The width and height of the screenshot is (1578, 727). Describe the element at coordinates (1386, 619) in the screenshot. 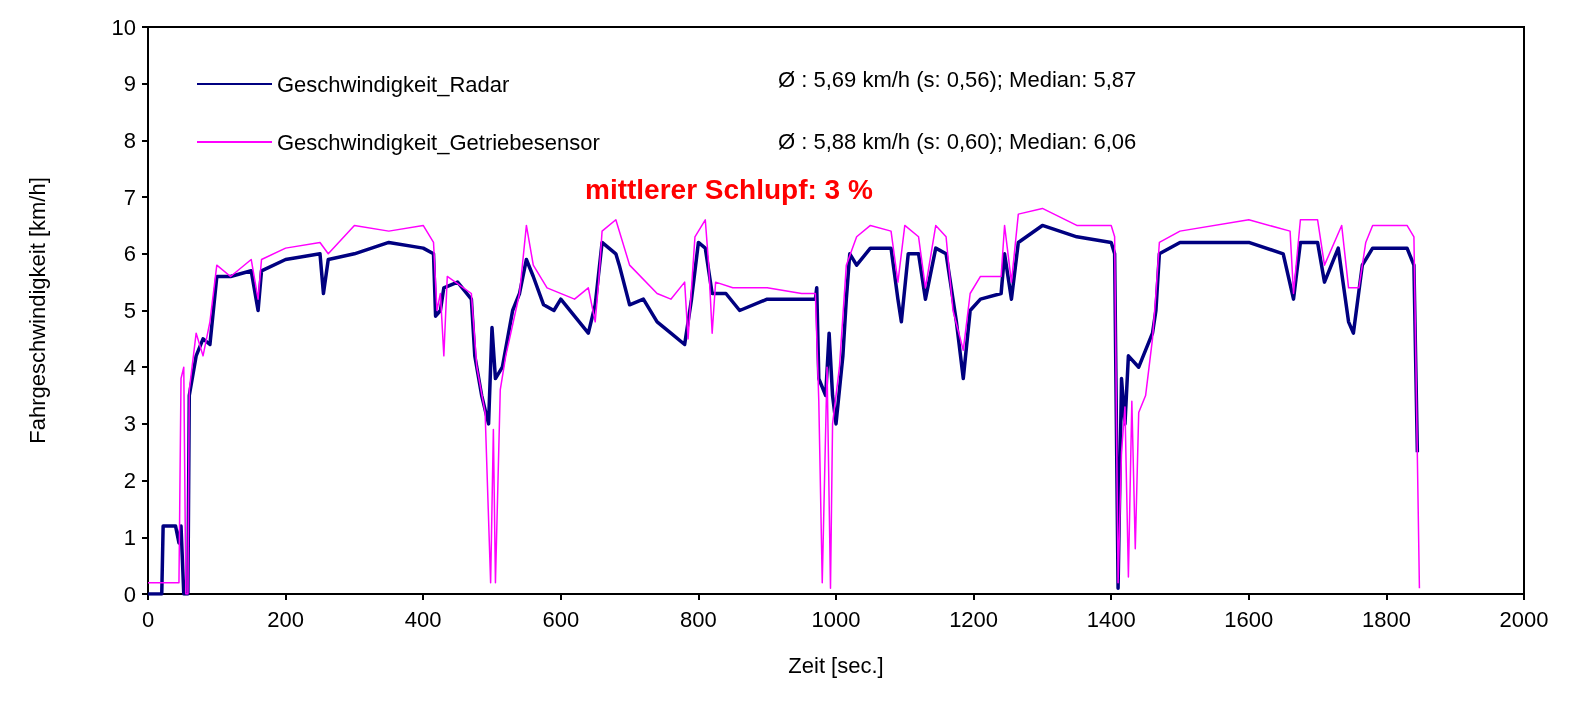

I see `x-tick-label: 1800` at that location.